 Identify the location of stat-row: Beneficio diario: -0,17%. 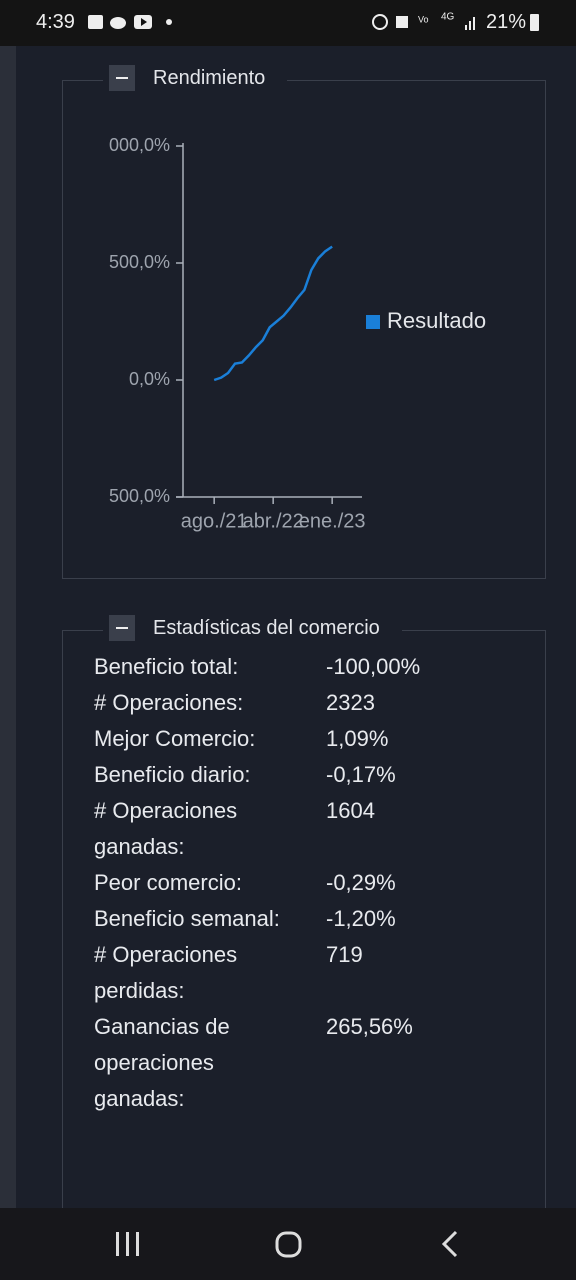
(257, 775).